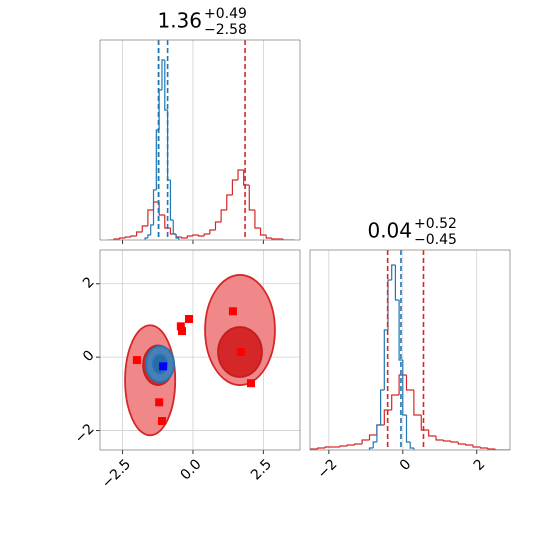 The width and height of the screenshot is (550, 550). Describe the element at coordinates (480, 465) in the screenshot. I see `x-tick-label: 2` at that location.